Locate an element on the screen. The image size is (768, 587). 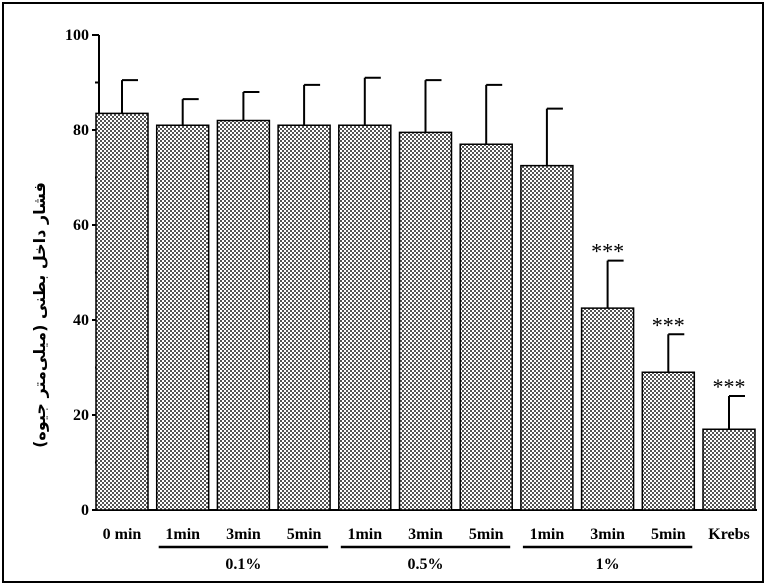
category-label: 0 min is located at coordinates (122, 534).